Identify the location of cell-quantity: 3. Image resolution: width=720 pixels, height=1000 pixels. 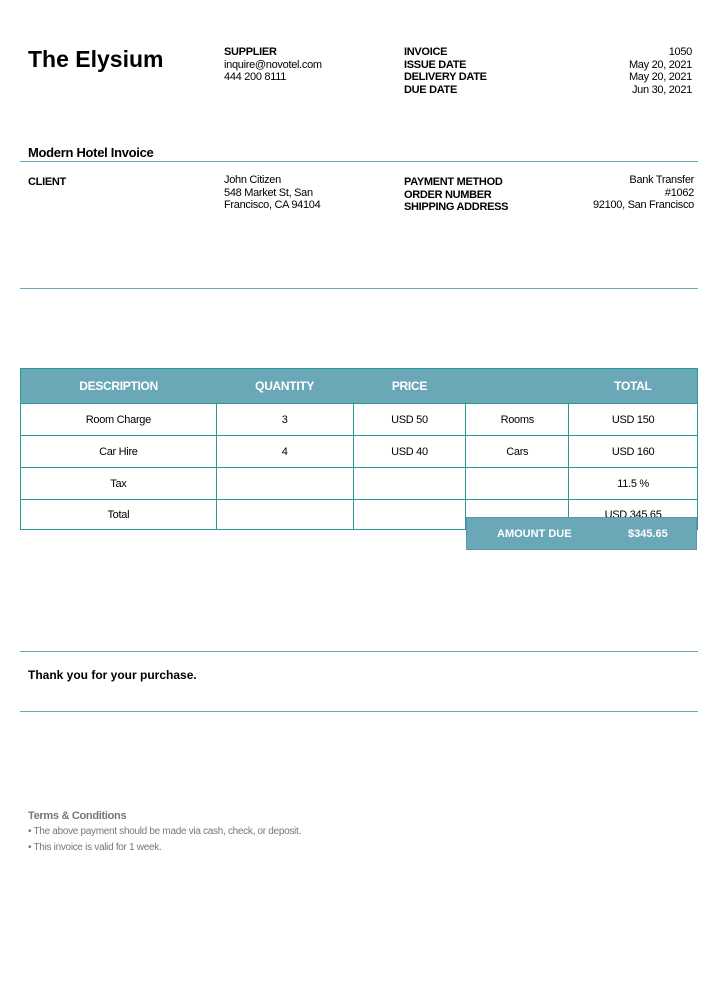
(284, 419).